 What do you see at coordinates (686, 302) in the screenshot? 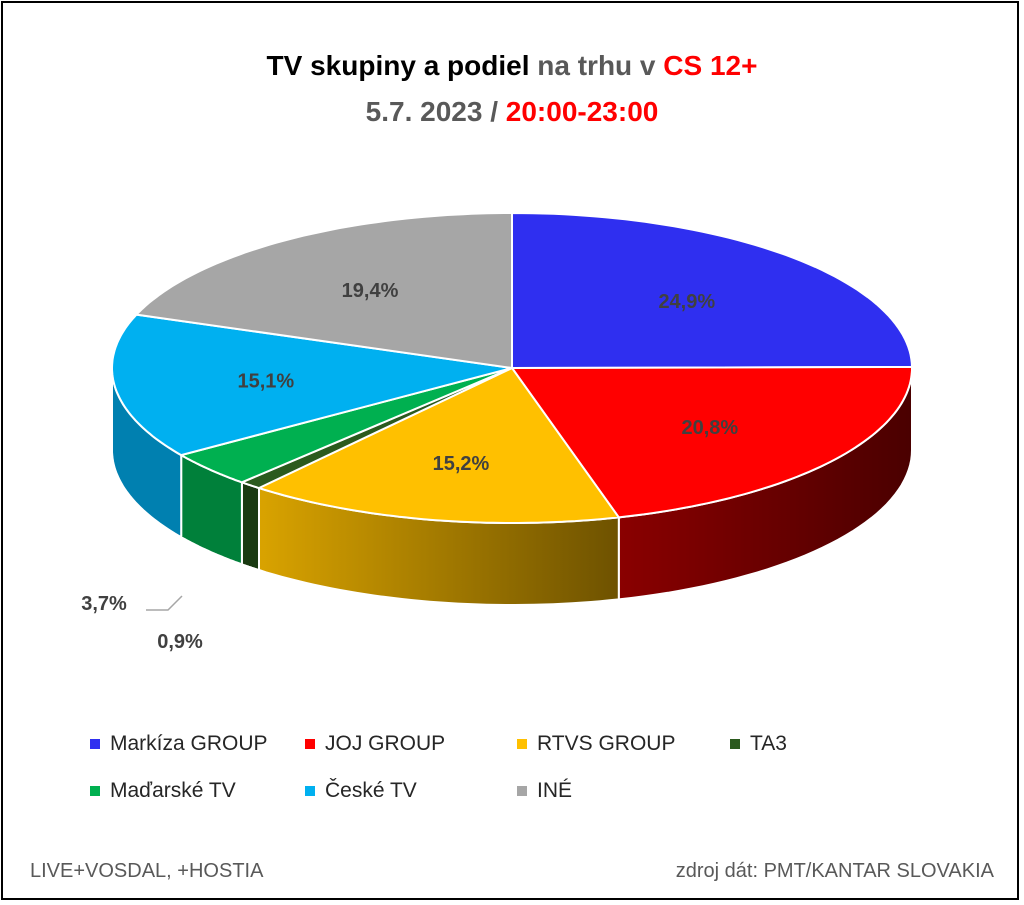
I see `data-label-markiza: 24,9%` at bounding box center [686, 302].